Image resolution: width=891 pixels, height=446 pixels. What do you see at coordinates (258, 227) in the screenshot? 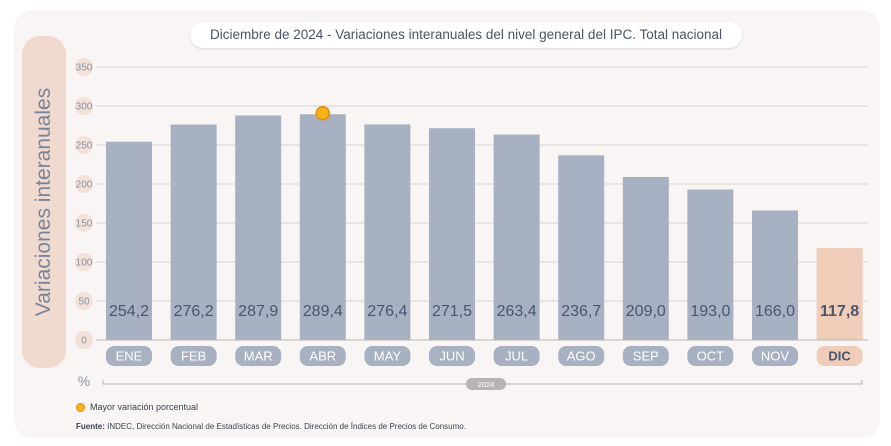
I see `bar-mar` at bounding box center [258, 227].